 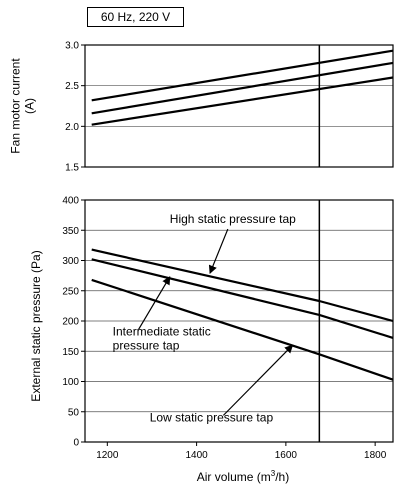 What do you see at coordinates (286, 455) in the screenshot?
I see `pressure-xtick-label: 1600` at bounding box center [286, 455].